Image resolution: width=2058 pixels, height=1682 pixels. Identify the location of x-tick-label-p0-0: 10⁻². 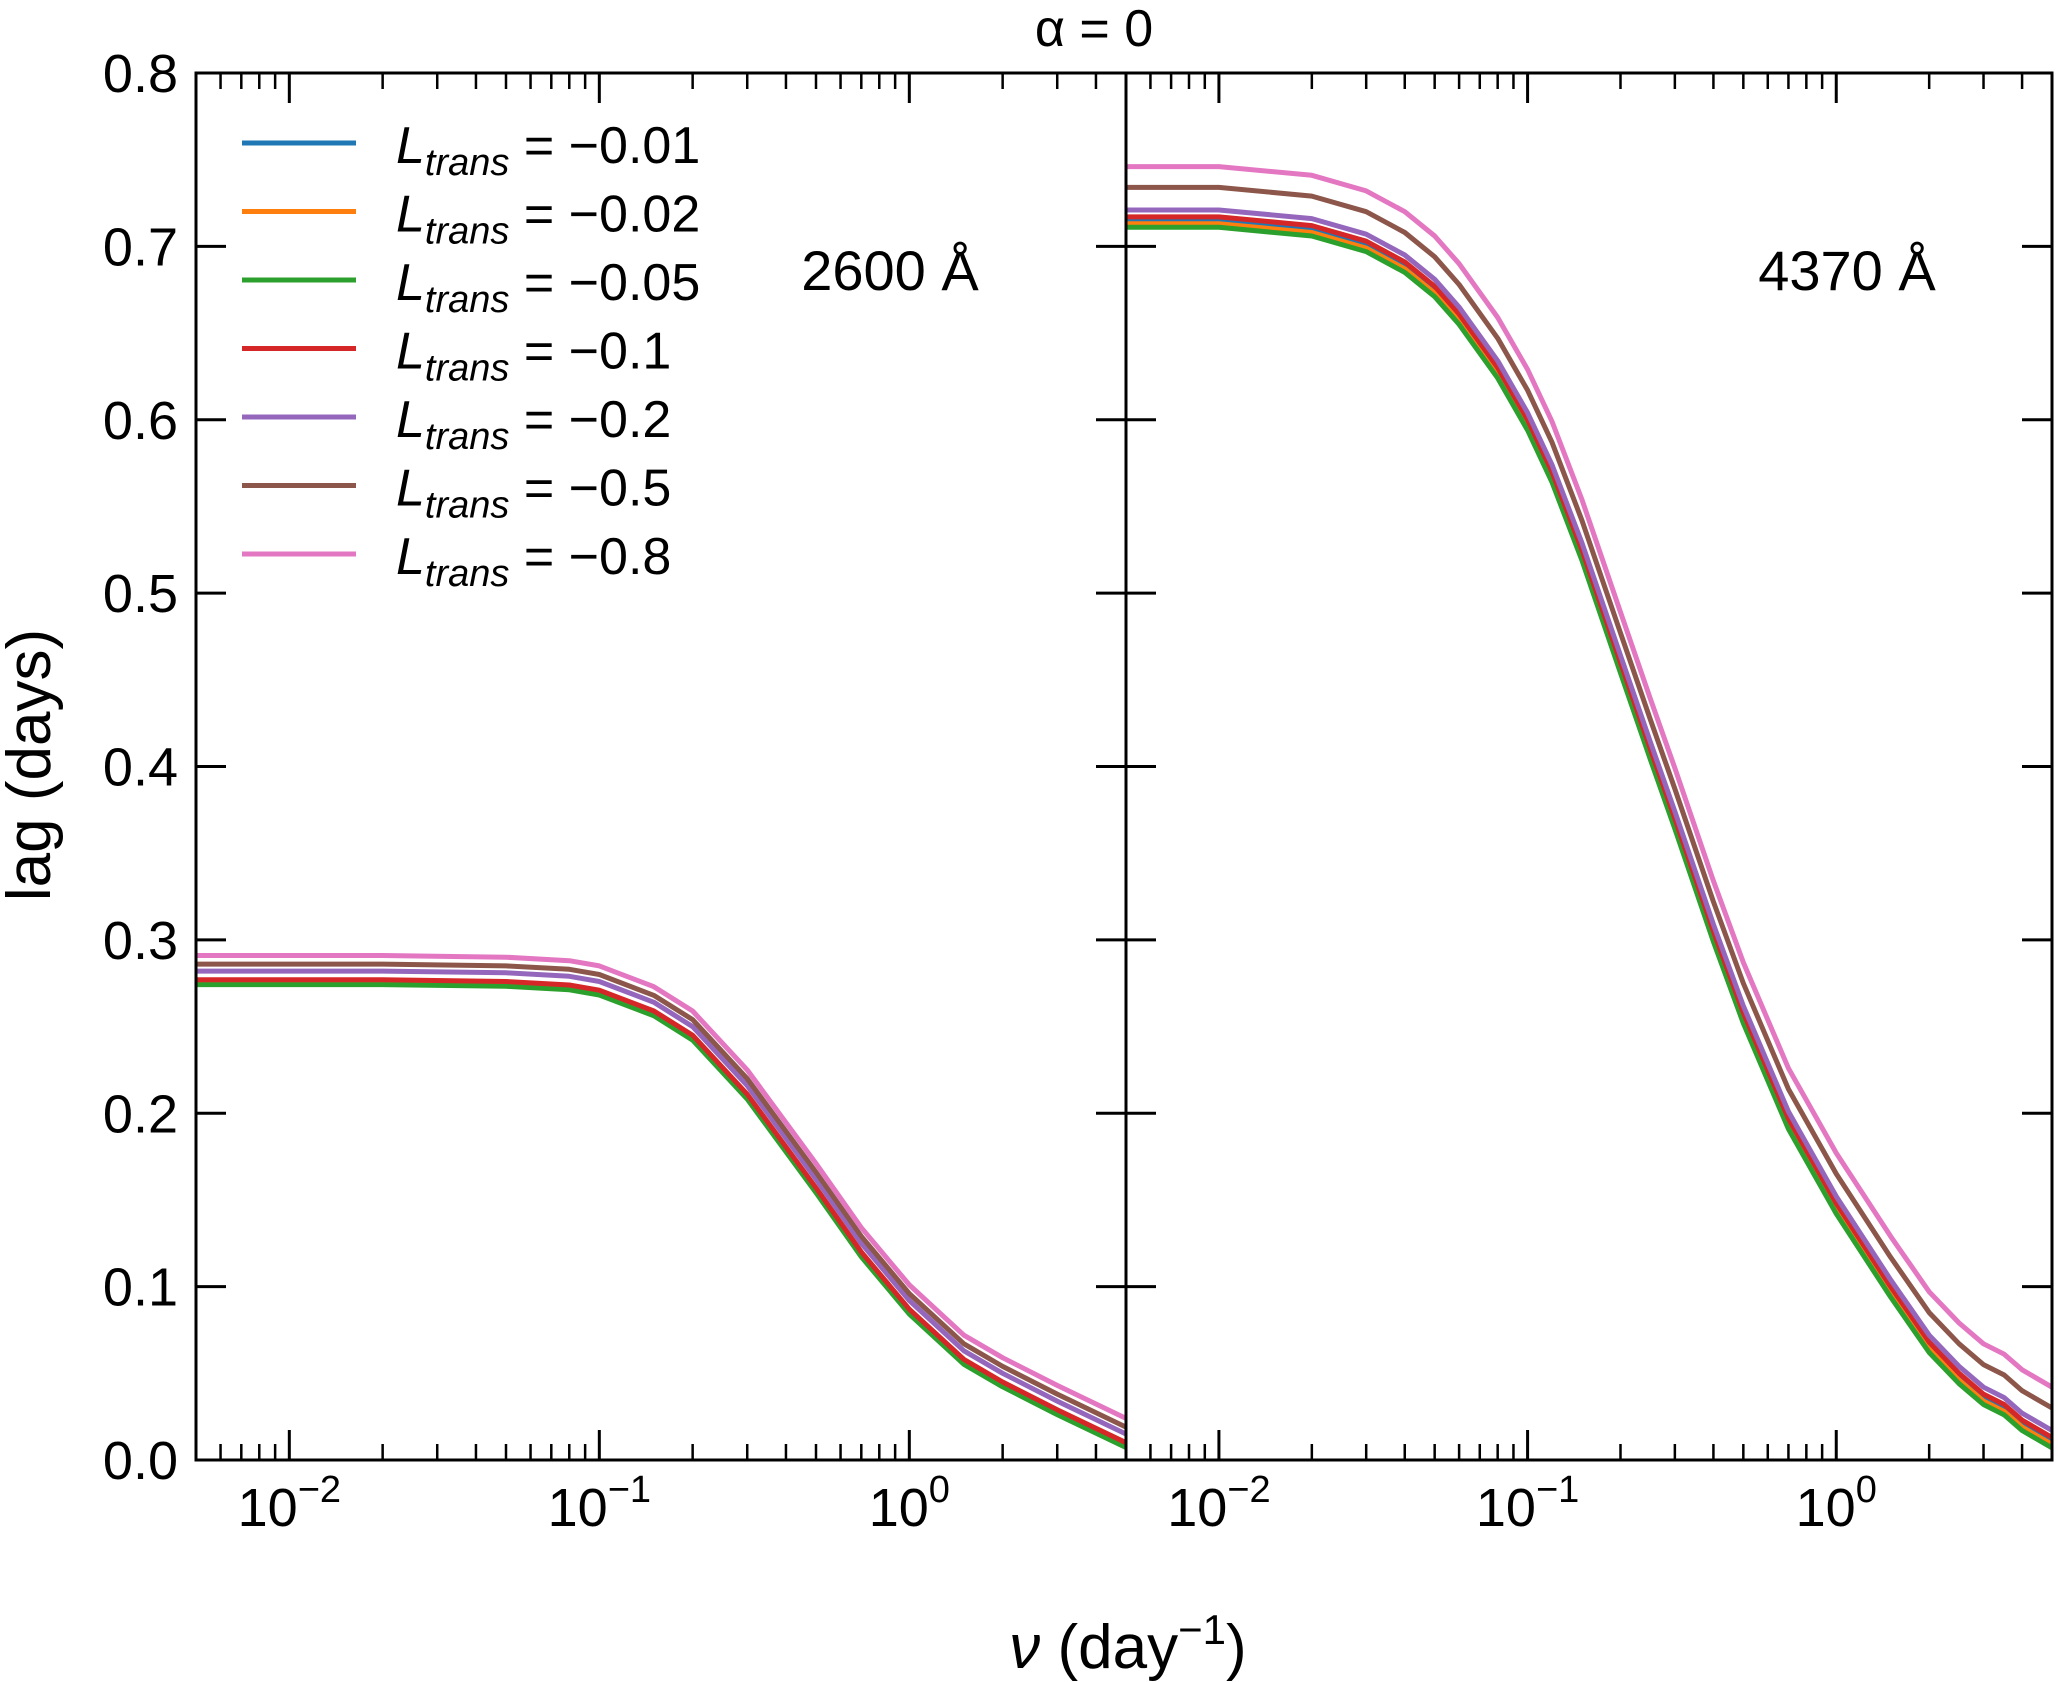
(289, 1503).